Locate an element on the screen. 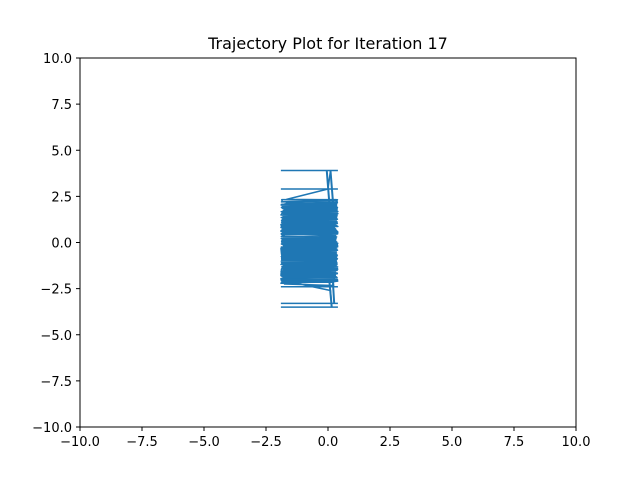  trajectory-band is located at coordinates (309, 239).